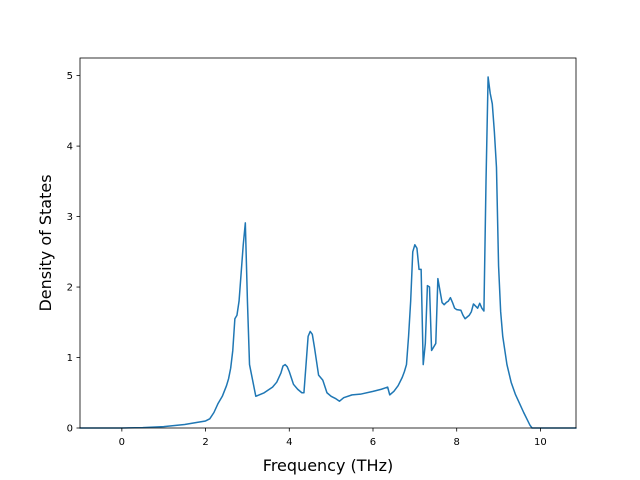  What do you see at coordinates (122, 442) in the screenshot?
I see `x-tick-label: 0` at bounding box center [122, 442].